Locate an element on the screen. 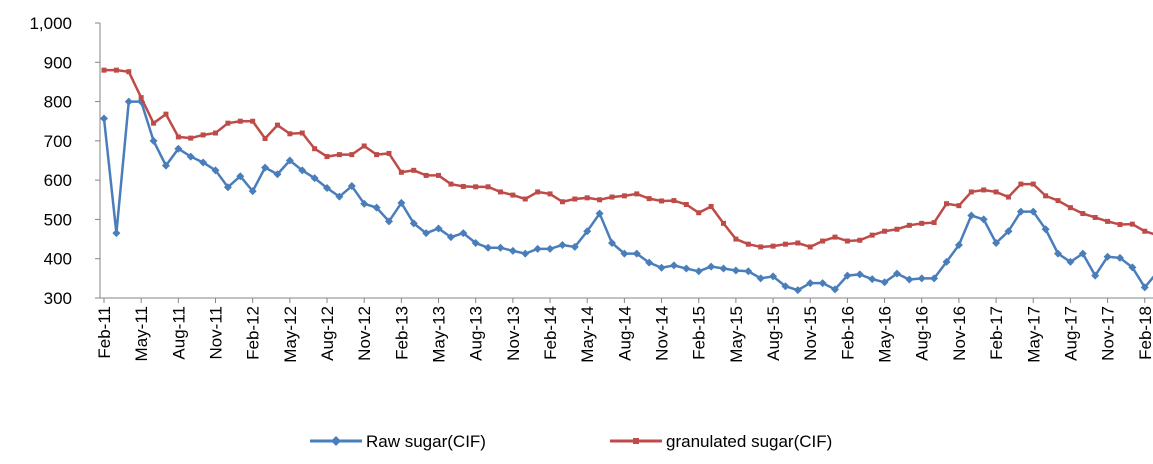 This screenshot has width=1153, height=464. x-tick-label: Aug-14 is located at coordinates (624, 333).